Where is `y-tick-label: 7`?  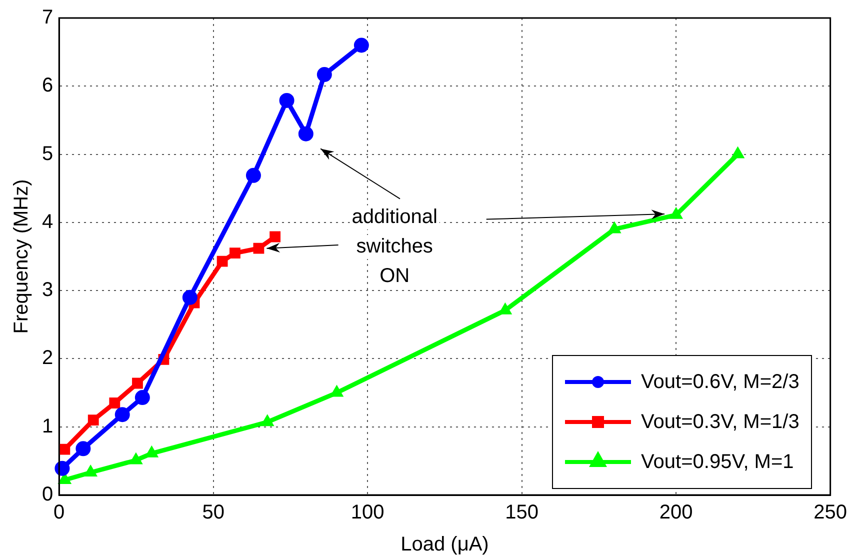 y-tick-label: 7 is located at coordinates (48, 17).